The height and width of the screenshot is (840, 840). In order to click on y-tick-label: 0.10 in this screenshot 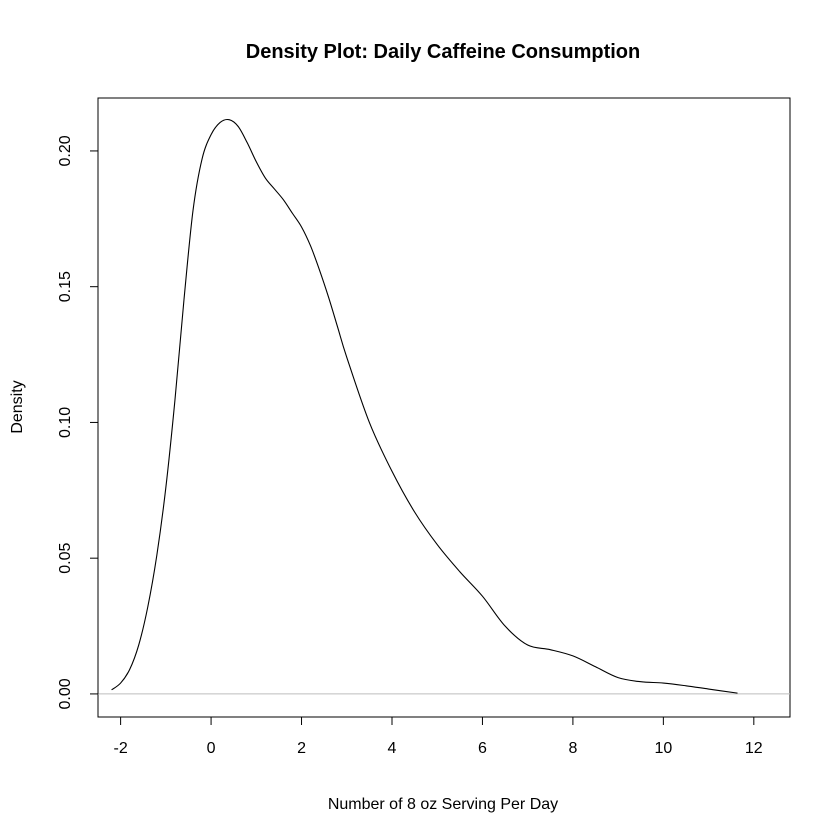, I will do `click(65, 422)`.